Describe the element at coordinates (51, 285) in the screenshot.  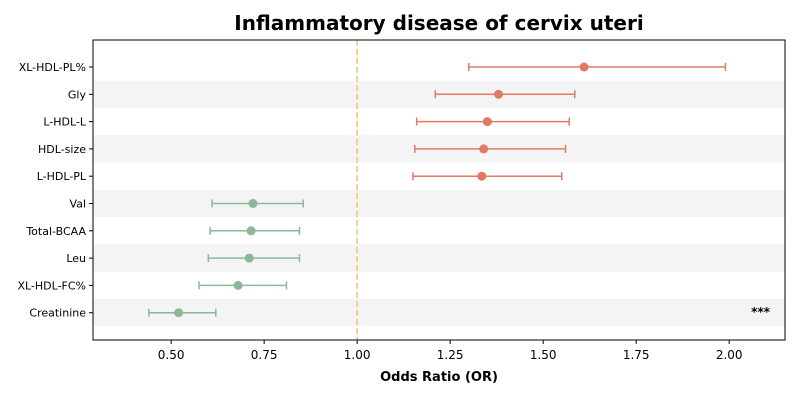
I see `y-tick-label: XL-HDL-FC%` at that location.